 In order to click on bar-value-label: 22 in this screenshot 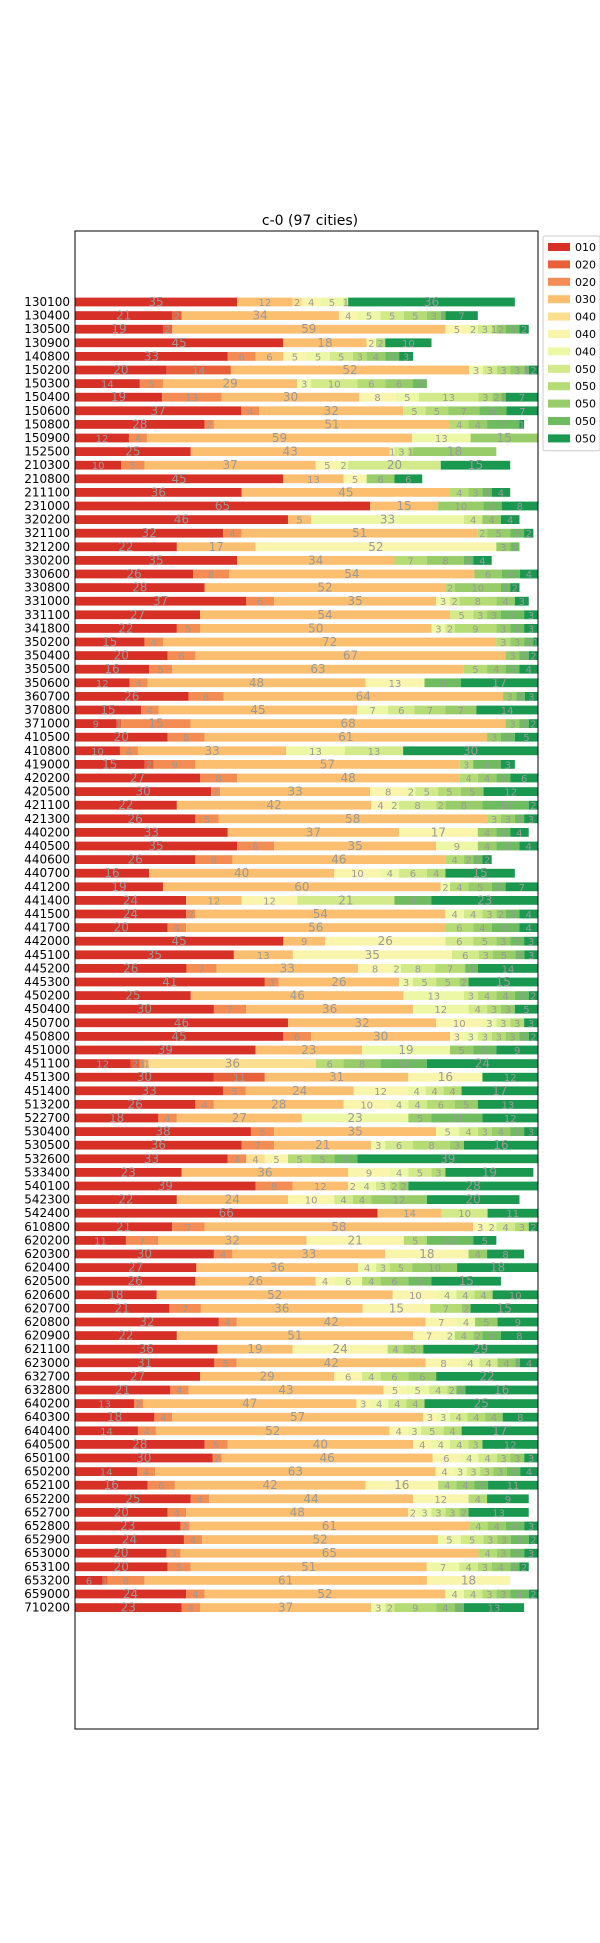, I will do `click(486, 1376)`.